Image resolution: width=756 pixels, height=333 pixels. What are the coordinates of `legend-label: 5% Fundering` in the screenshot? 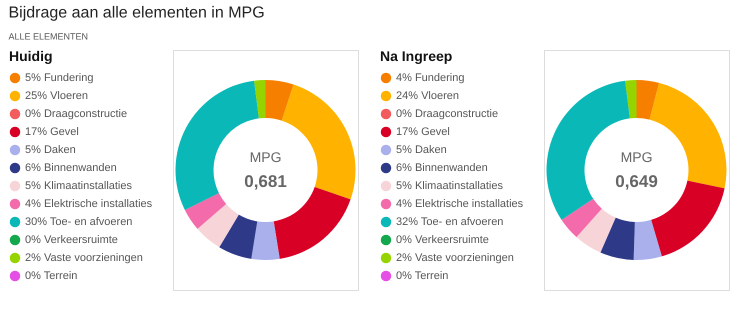 It's located at (59, 78).